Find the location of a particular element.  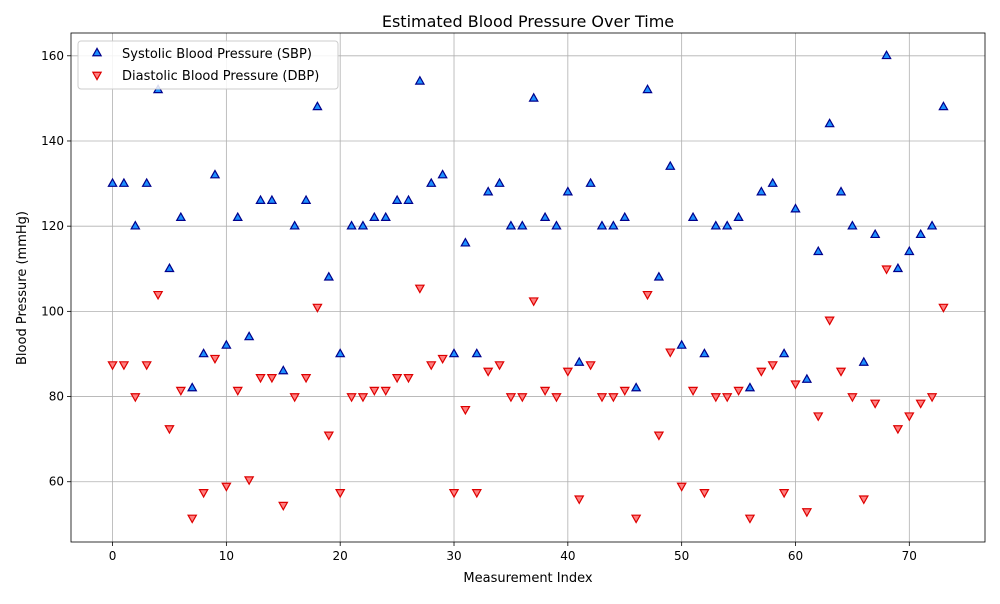

legend-frame is located at coordinates (208, 65).